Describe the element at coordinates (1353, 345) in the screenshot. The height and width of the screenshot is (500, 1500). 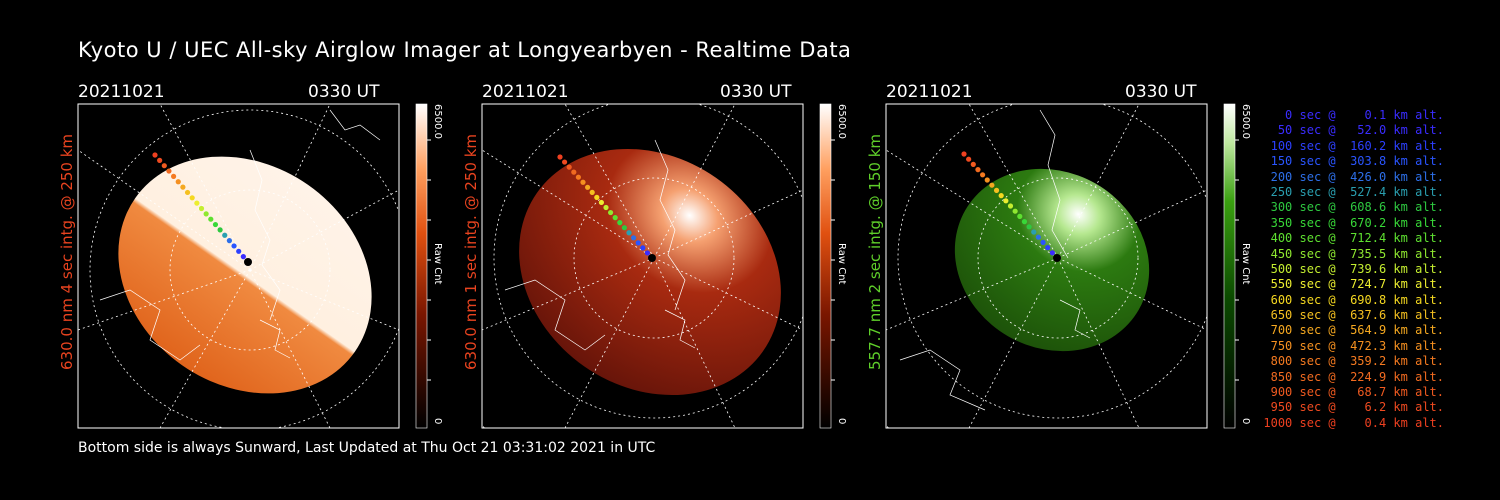
I see `legend-row: 750 sec @ 472.3 km alt.` at that location.